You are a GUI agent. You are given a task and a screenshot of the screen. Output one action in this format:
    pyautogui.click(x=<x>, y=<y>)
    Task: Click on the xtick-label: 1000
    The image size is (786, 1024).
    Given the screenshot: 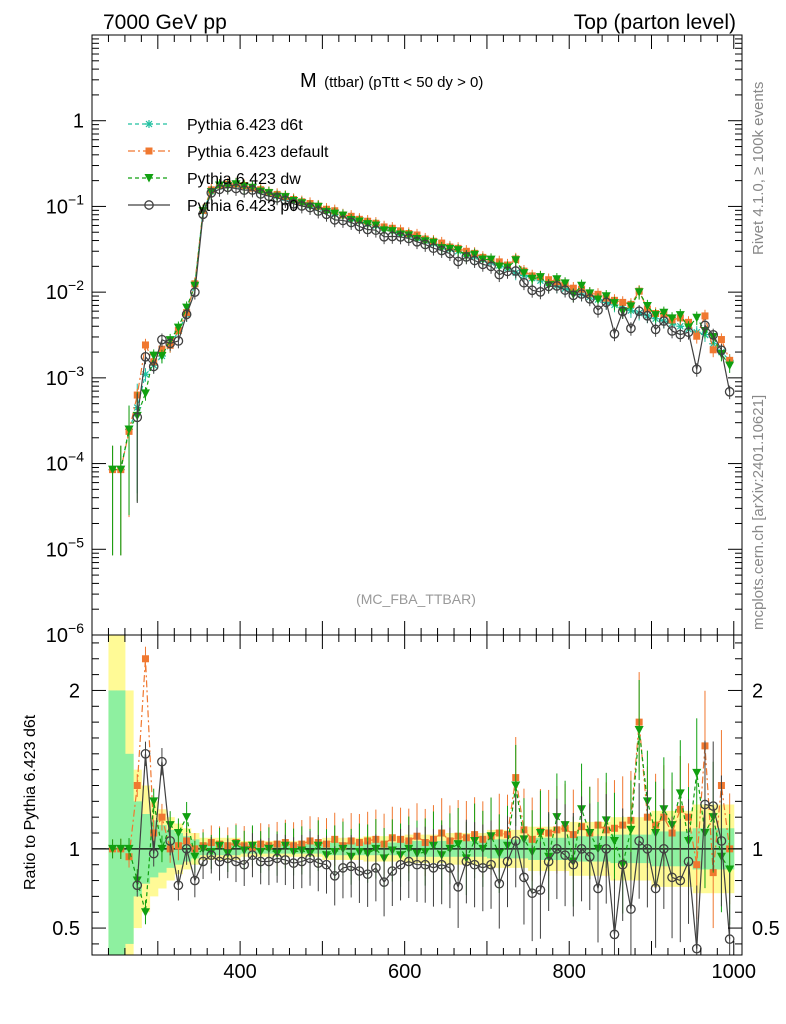 What is the action you would take?
    pyautogui.click(x=734, y=972)
    